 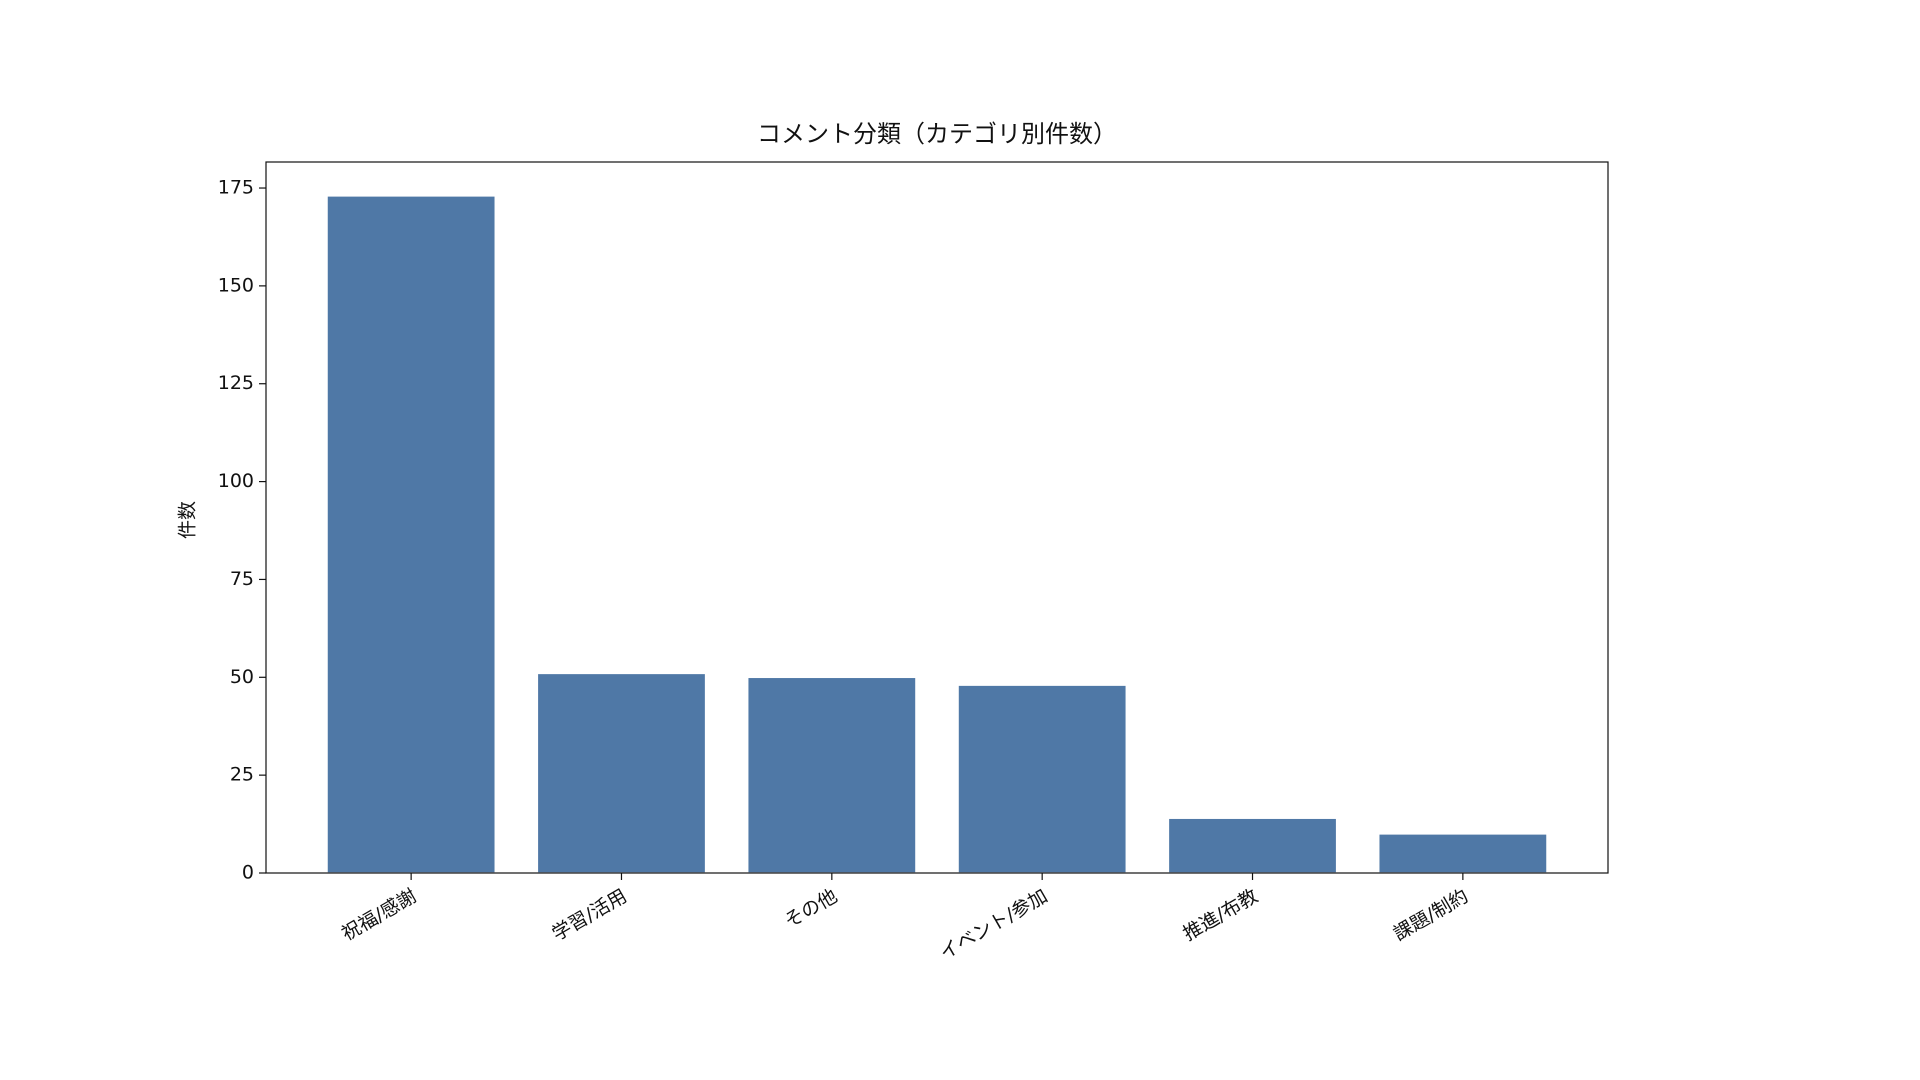 I want to click on x-tick-label: イベント/参加, so click(x=993, y=924).